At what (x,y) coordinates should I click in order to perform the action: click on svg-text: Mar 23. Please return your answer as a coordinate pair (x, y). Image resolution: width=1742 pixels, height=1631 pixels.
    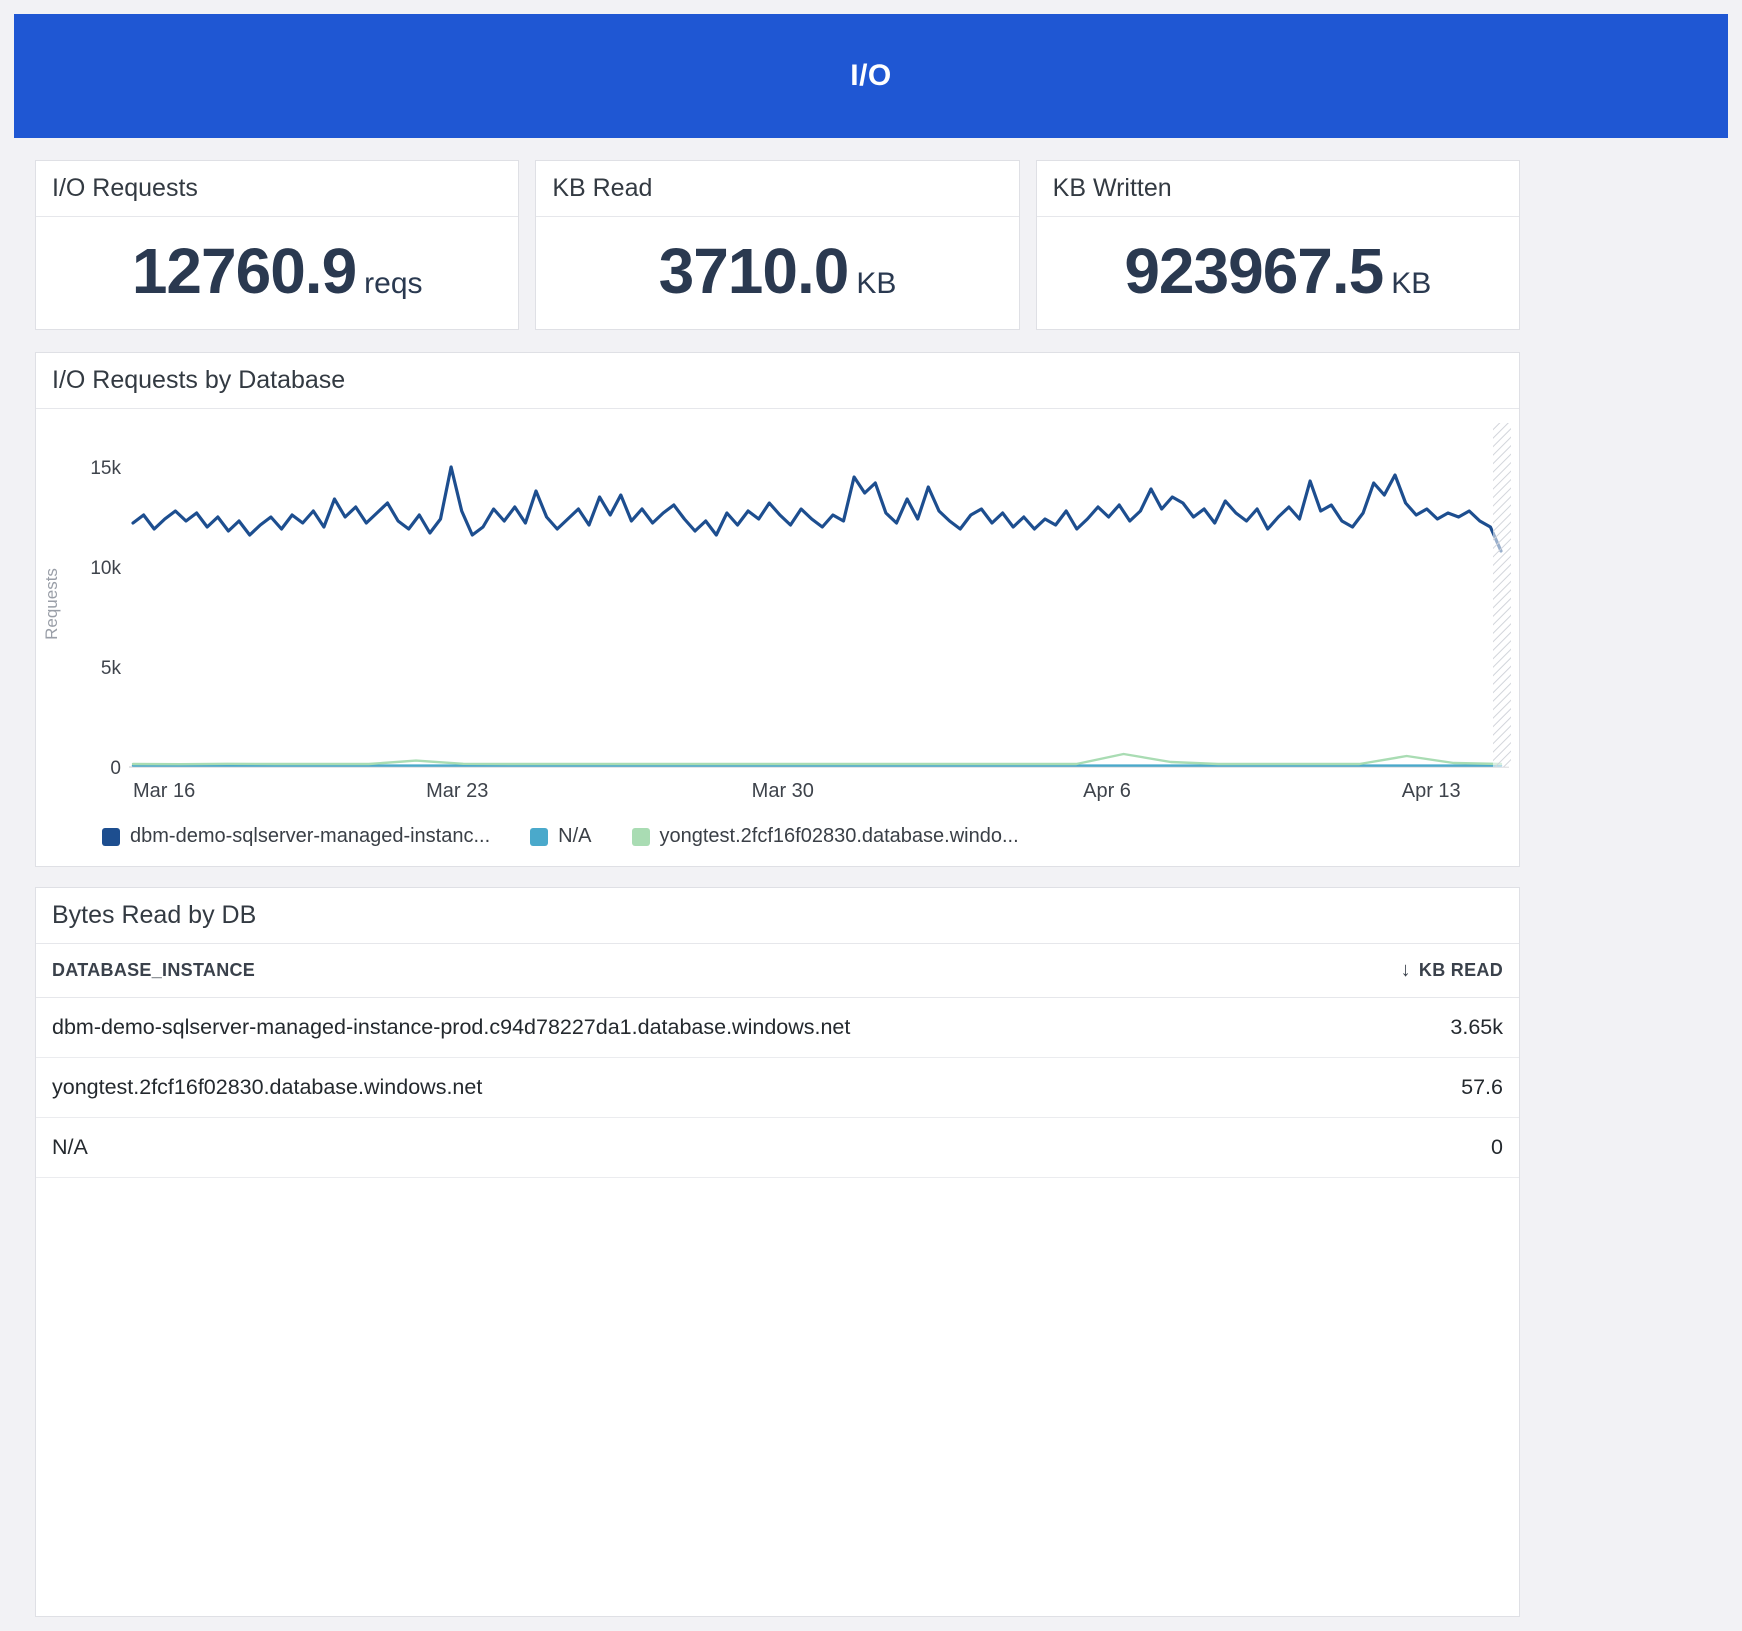
    Looking at the image, I should click on (457, 791).